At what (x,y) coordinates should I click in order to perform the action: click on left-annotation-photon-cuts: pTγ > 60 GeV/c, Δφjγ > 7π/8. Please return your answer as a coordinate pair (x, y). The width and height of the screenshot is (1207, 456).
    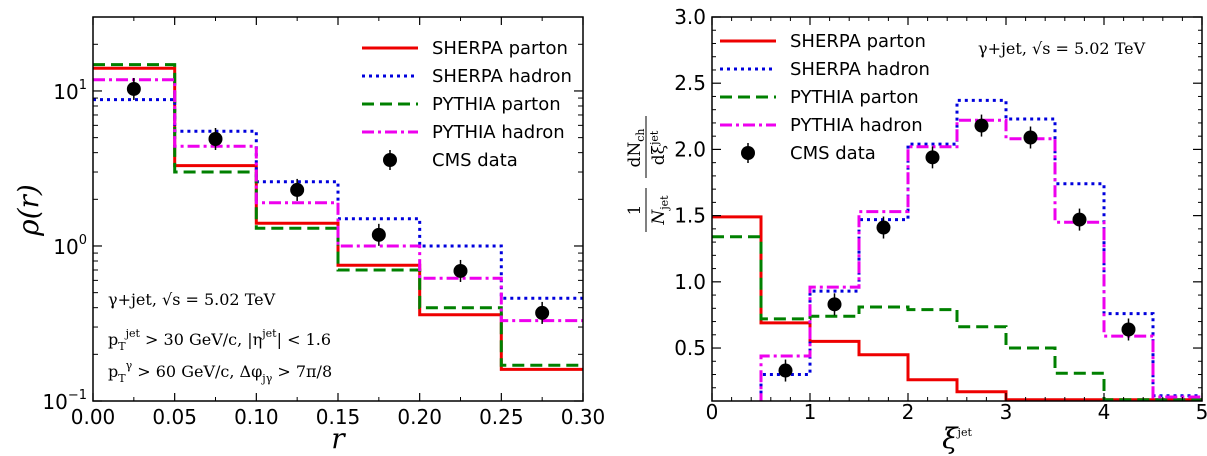
    Looking at the image, I should click on (220, 372).